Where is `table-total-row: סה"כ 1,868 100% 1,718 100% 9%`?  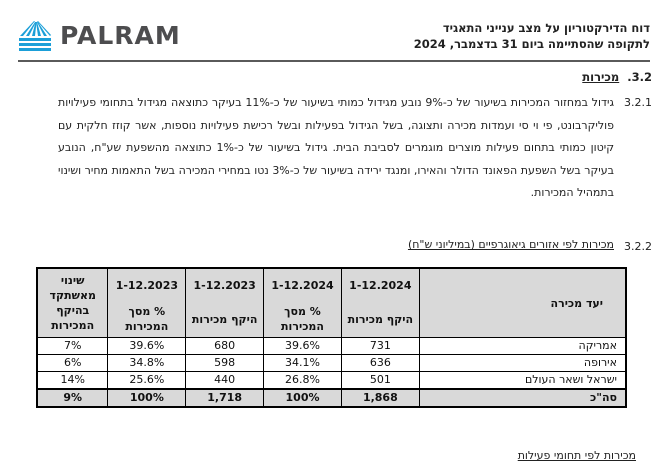 table-total-row: סה"כ 1,868 100% 1,718 100% 9% is located at coordinates (331, 398).